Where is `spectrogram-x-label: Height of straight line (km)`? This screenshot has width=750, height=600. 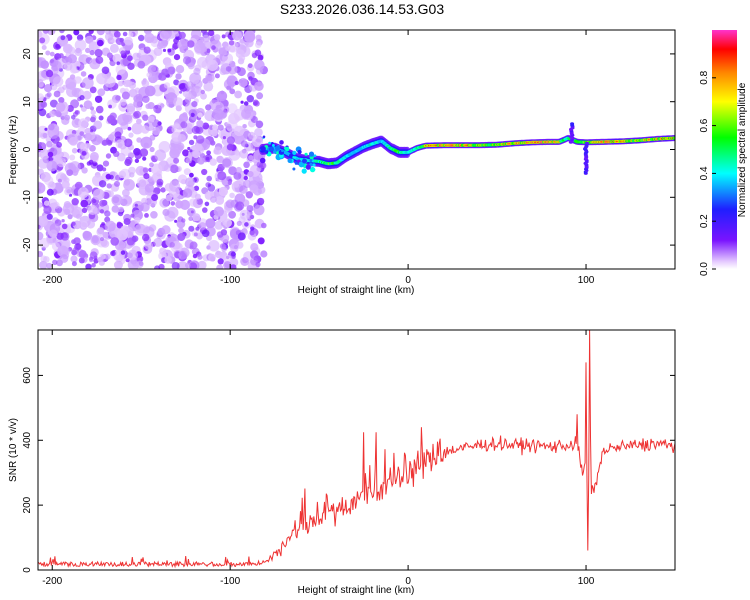
spectrogram-x-label: Height of straight line (km) is located at coordinates (356, 290).